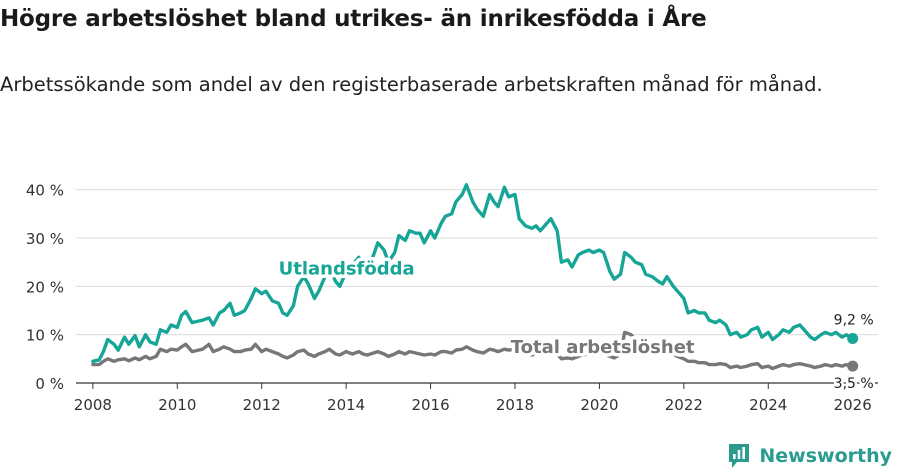  Describe the element at coordinates (515, 405) in the screenshot. I see `x-tick-label: 2018` at that location.